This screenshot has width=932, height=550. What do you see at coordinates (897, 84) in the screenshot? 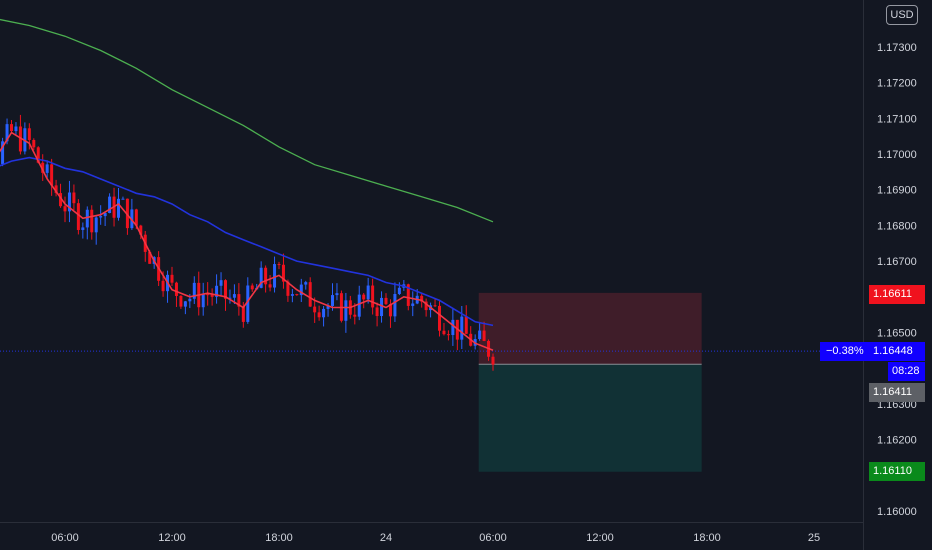
I see `price-tick-label: 1.17200` at bounding box center [897, 84].